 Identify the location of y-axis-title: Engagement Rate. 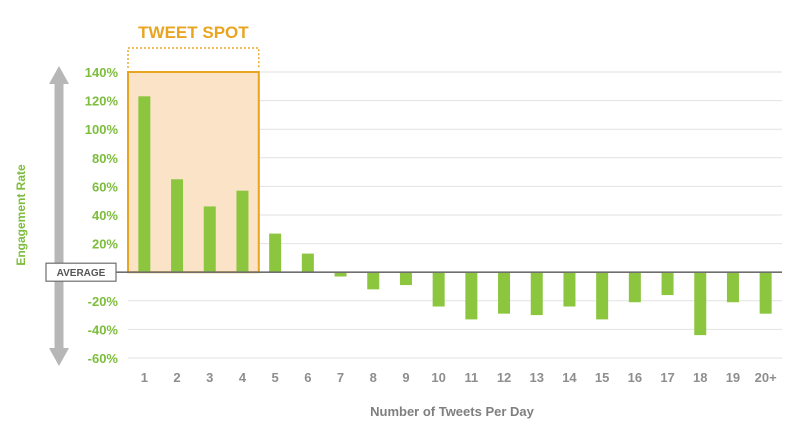
(21, 215).